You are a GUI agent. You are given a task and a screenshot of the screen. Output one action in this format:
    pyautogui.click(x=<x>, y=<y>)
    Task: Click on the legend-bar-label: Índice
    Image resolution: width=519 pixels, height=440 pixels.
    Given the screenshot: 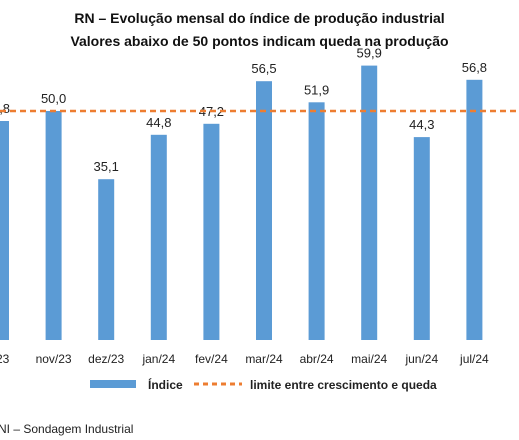 What is the action you would take?
    pyautogui.click(x=165, y=384)
    